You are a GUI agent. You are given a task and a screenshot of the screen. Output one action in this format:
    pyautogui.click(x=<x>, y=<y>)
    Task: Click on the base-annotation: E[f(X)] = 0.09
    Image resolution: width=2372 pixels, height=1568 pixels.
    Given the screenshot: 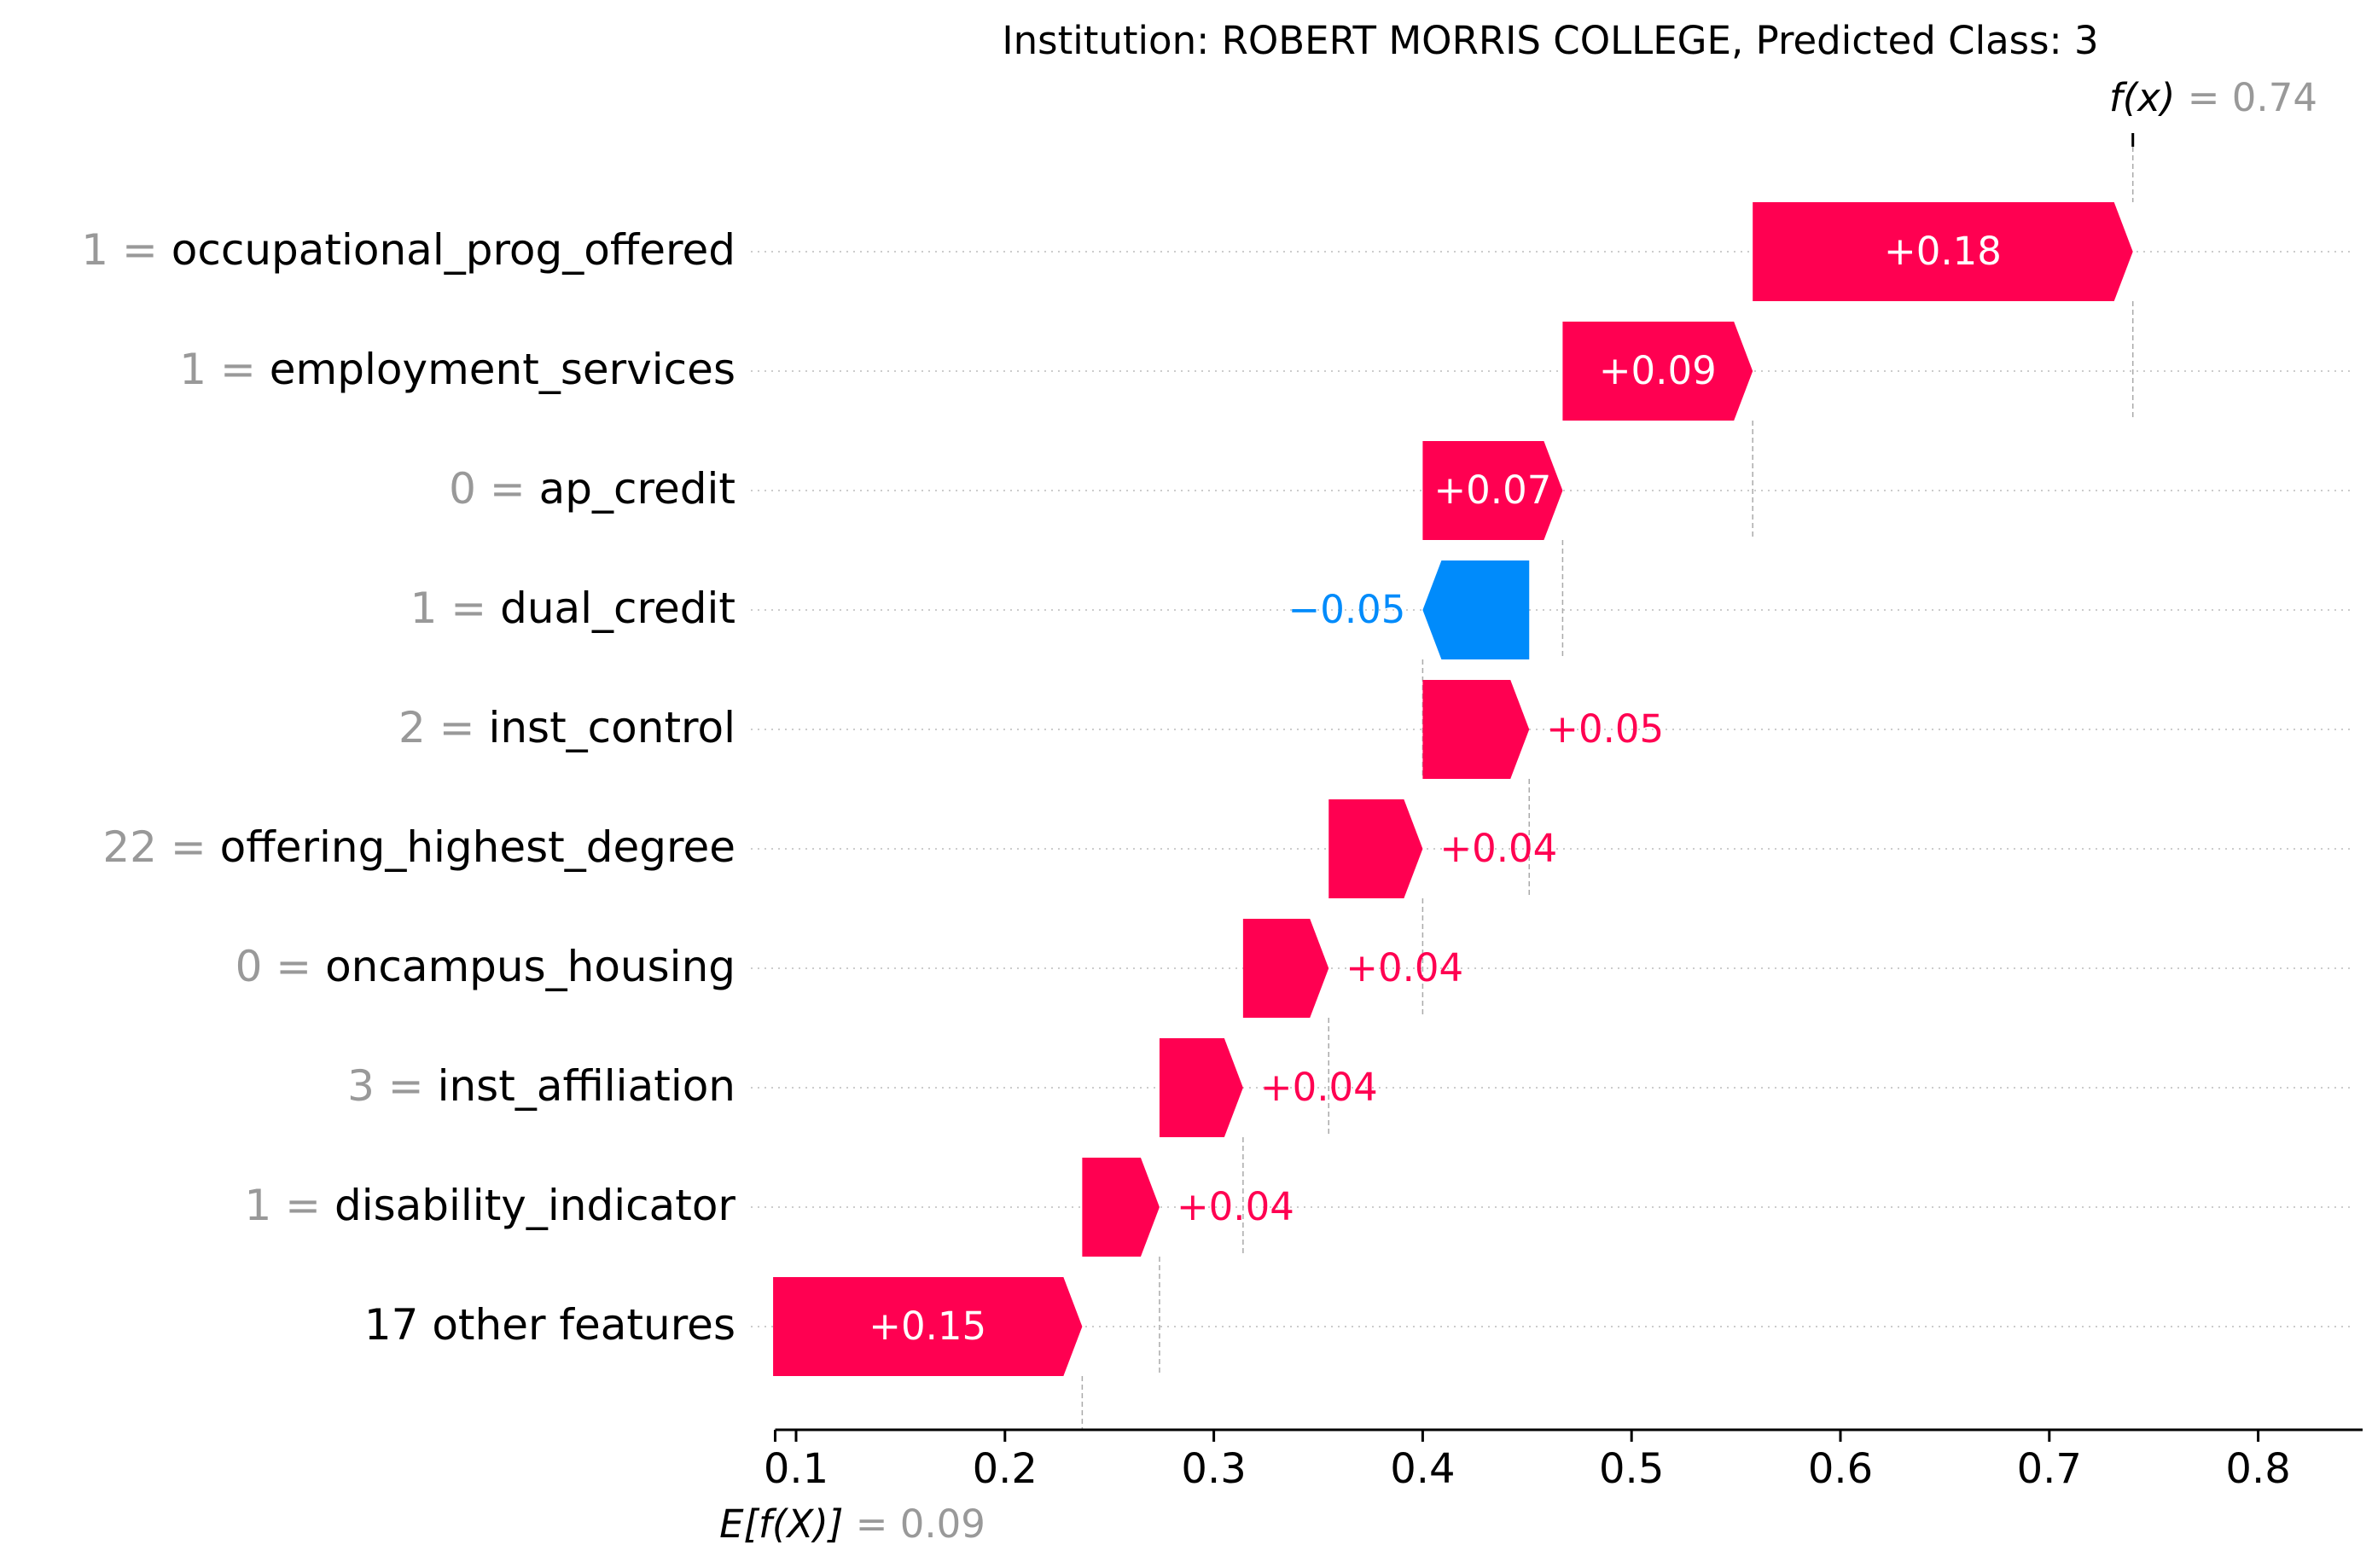 What is the action you would take?
    pyautogui.click(x=852, y=1488)
    